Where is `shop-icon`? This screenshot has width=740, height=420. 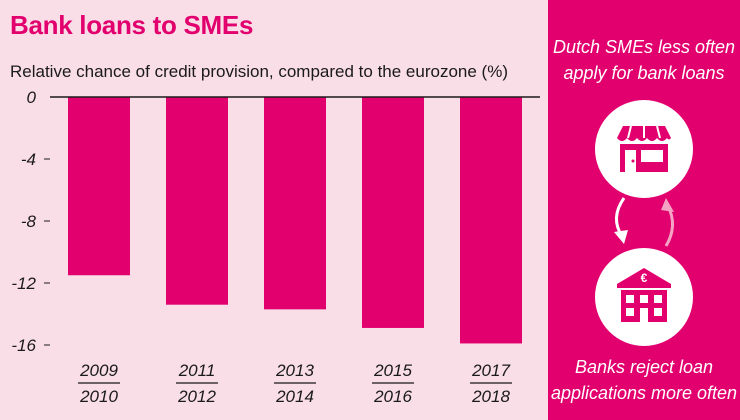 shop-icon is located at coordinates (644, 149).